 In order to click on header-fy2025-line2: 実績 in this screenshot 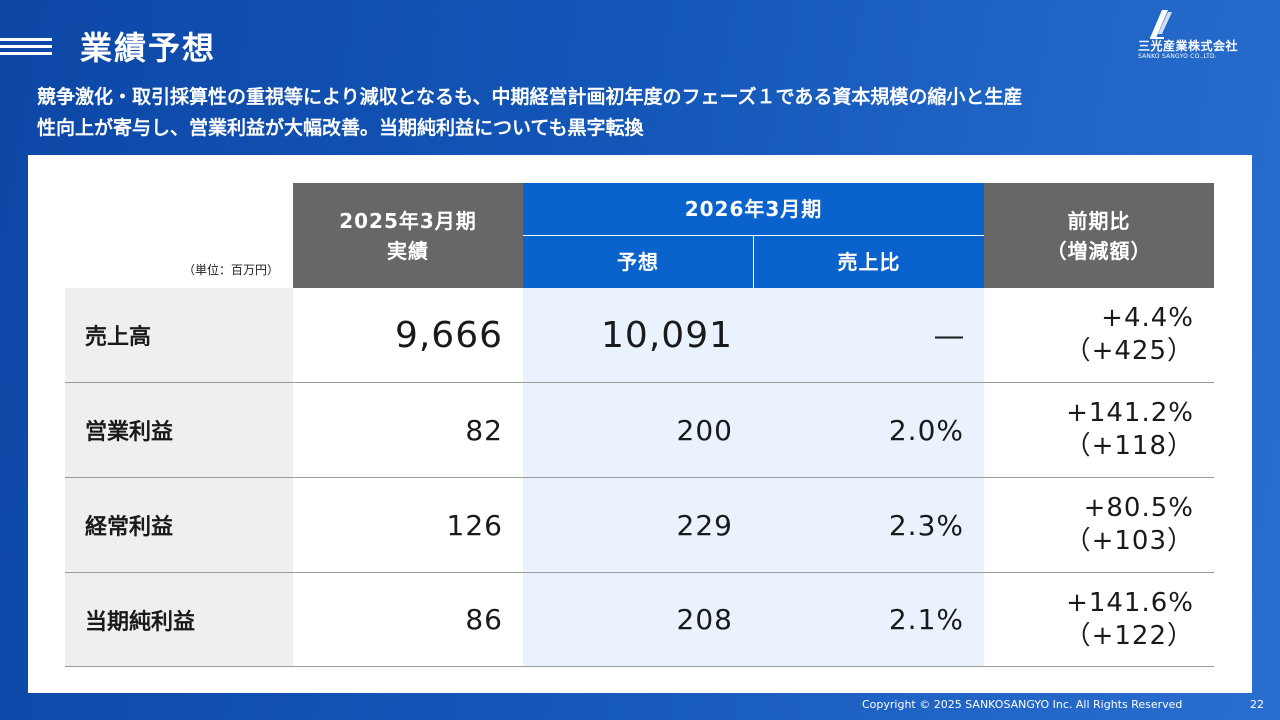, I will do `click(408, 250)`.